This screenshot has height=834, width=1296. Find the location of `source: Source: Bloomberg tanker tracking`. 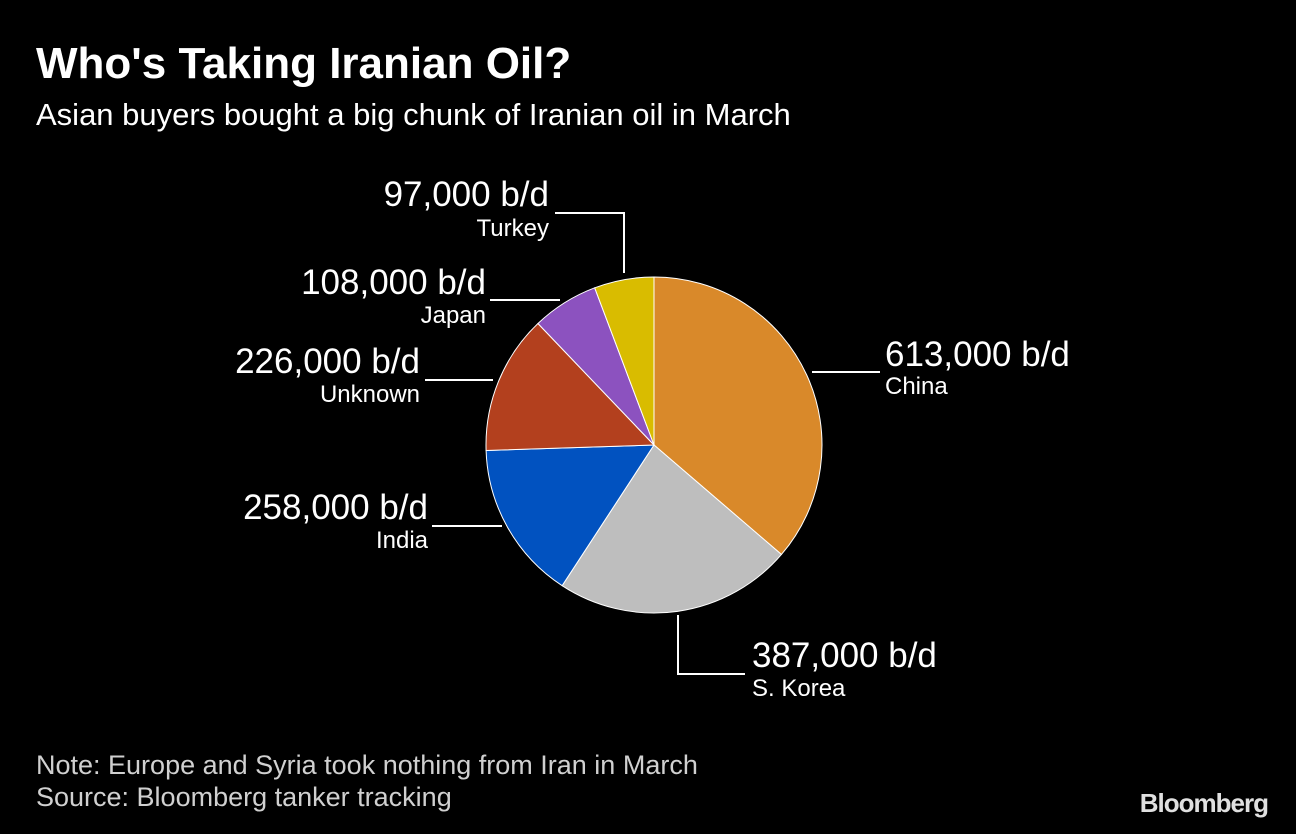

source: Source: Bloomberg tanker tracking is located at coordinates (244, 797).